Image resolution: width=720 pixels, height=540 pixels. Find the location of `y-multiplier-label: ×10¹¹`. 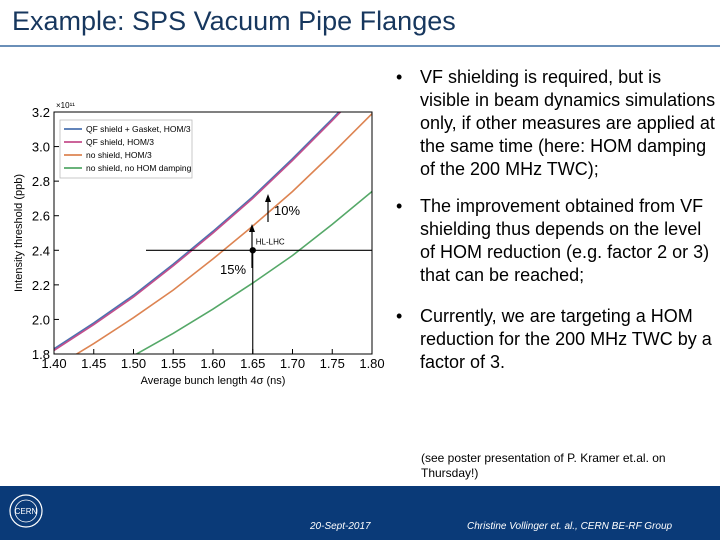

y-multiplier-label: ×10¹¹ is located at coordinates (65, 105).